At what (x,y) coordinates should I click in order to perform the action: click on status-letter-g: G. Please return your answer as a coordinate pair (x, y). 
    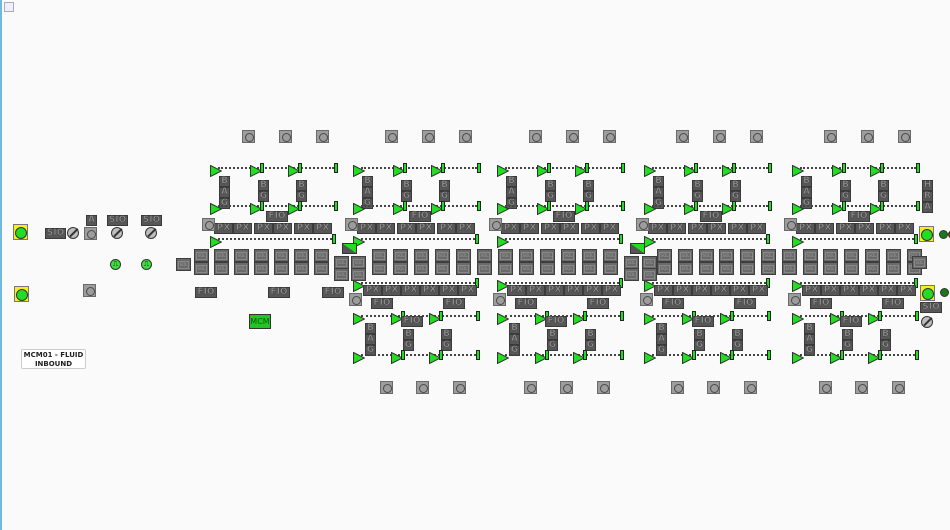
    Looking at the image, I should click on (699, 345).